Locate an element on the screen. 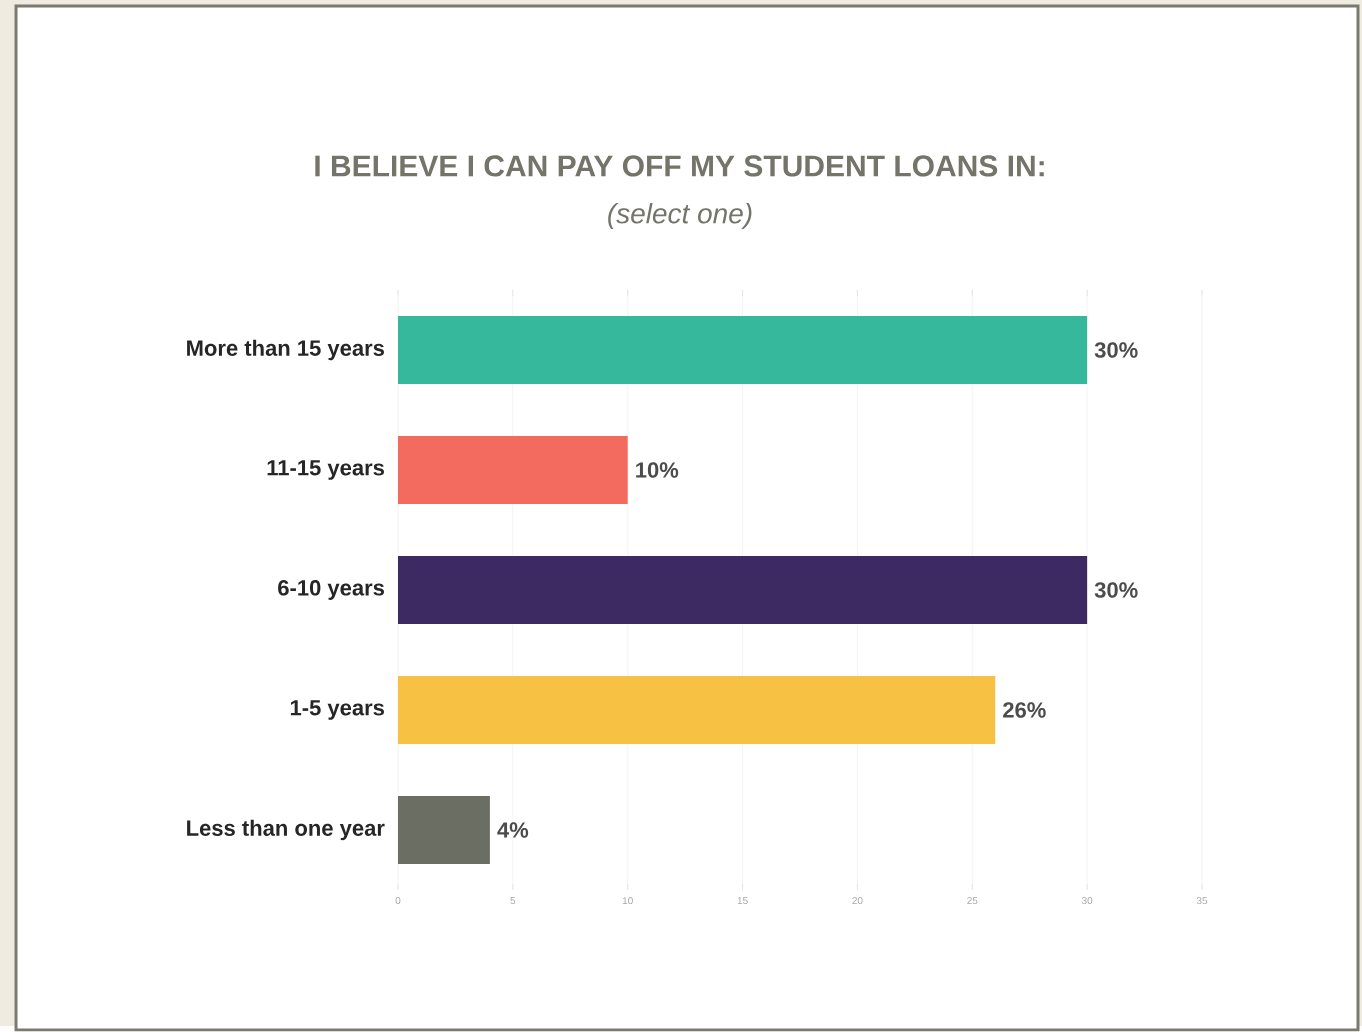 The image size is (1362, 1032). data-label: 10% is located at coordinates (657, 470).